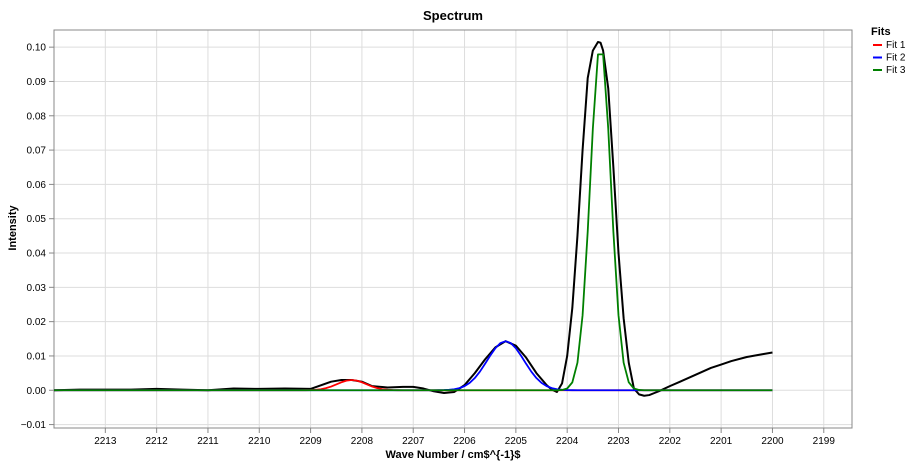 This screenshot has width=912, height=464. What do you see at coordinates (670, 441) in the screenshot?
I see `x-tick-label: 2202` at bounding box center [670, 441].